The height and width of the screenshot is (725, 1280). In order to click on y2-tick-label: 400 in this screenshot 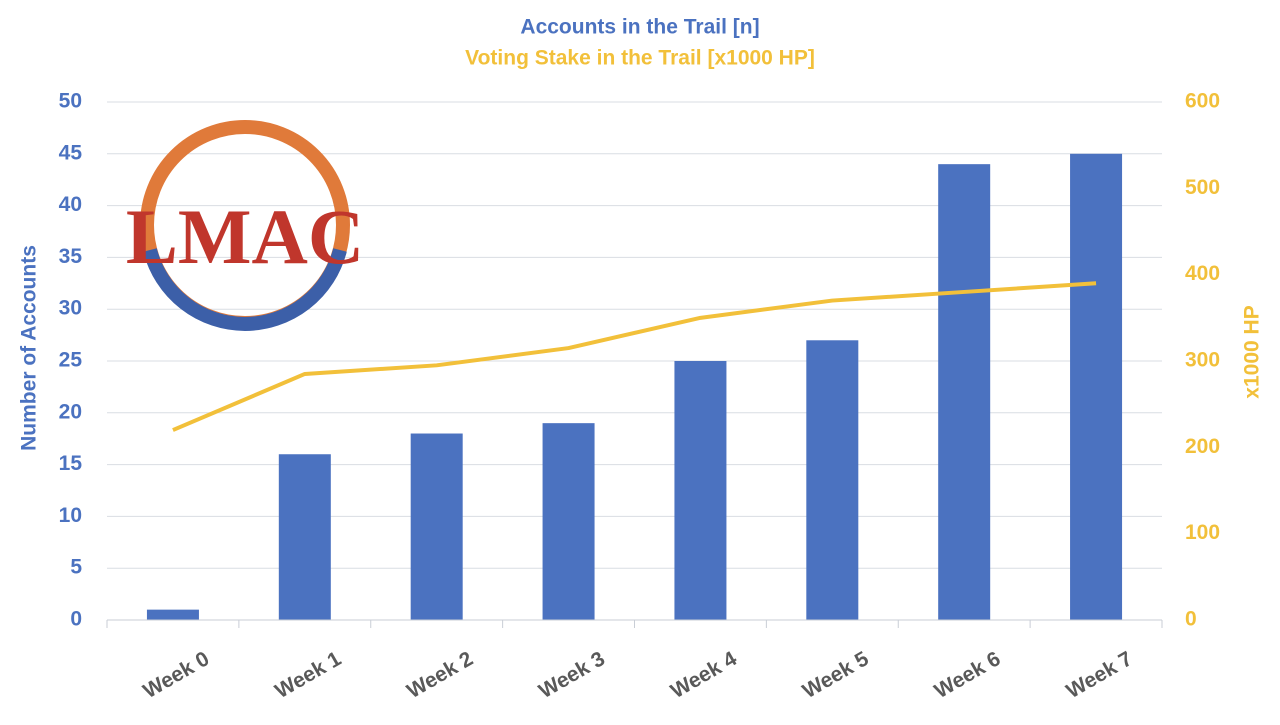, I will do `click(1202, 273)`.